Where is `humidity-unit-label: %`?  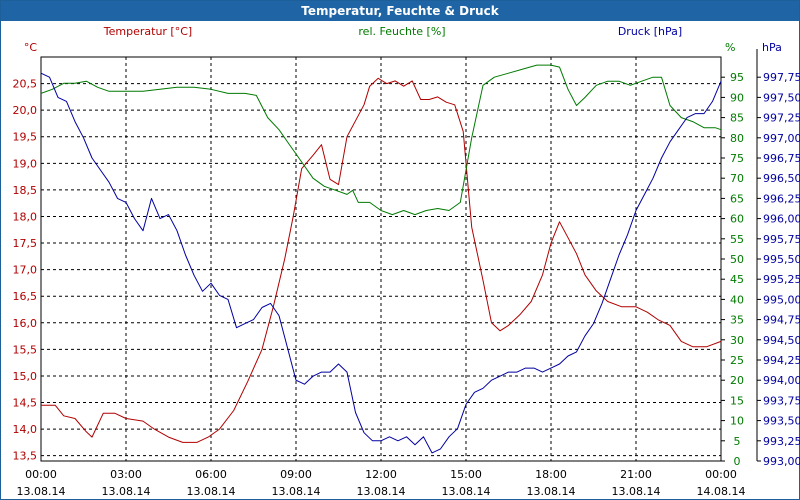 humidity-unit-label: % is located at coordinates (730, 47).